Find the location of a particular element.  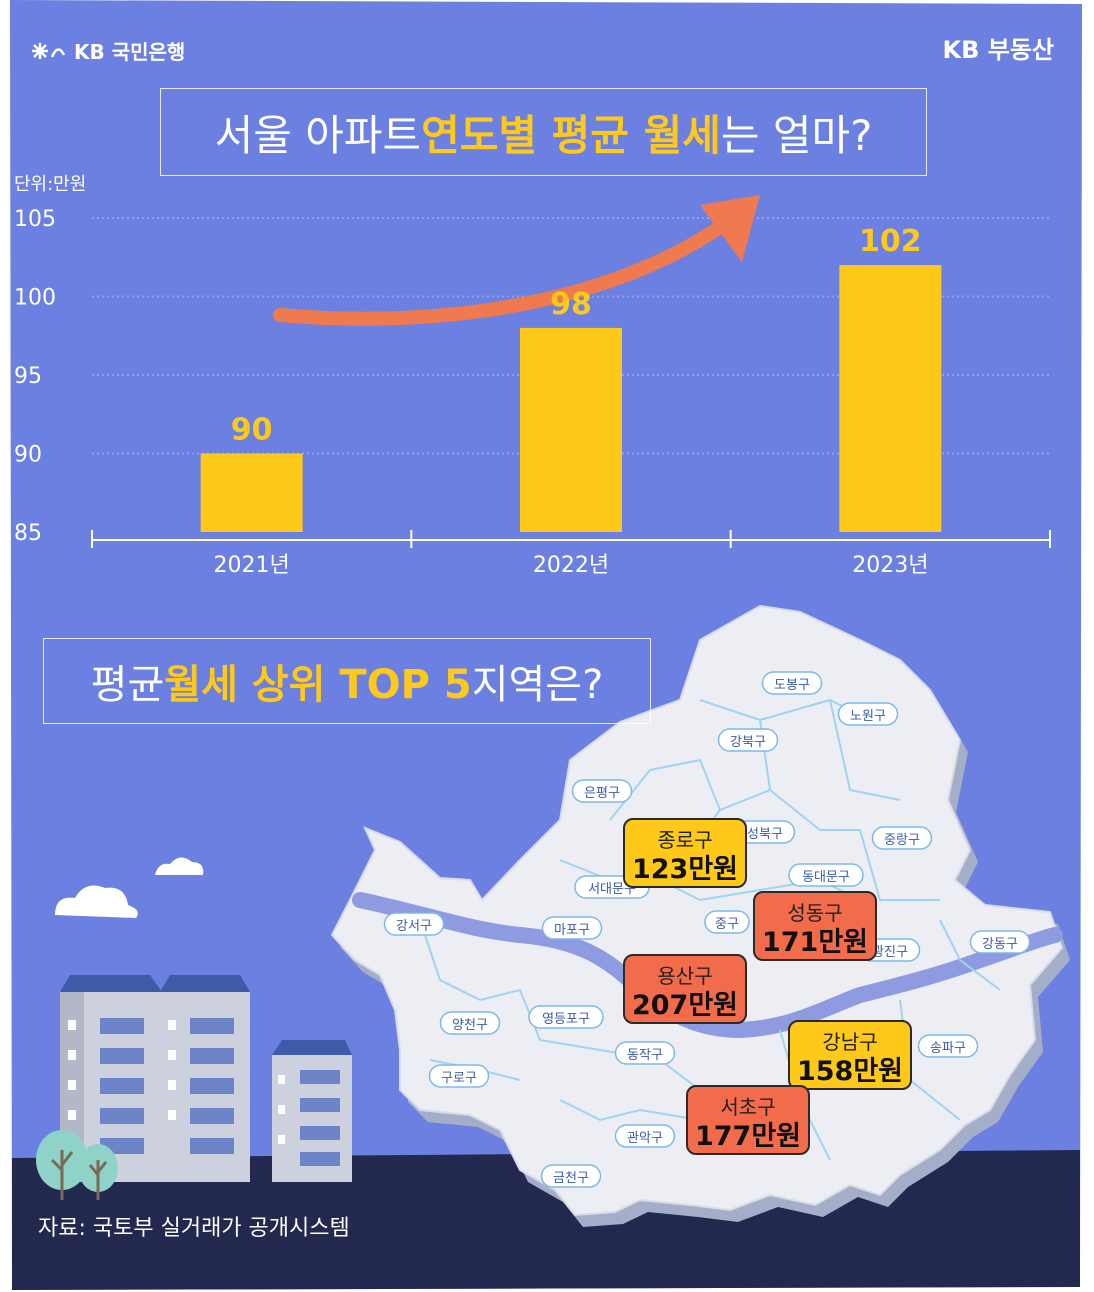

bar-2022년 is located at coordinates (571, 429).